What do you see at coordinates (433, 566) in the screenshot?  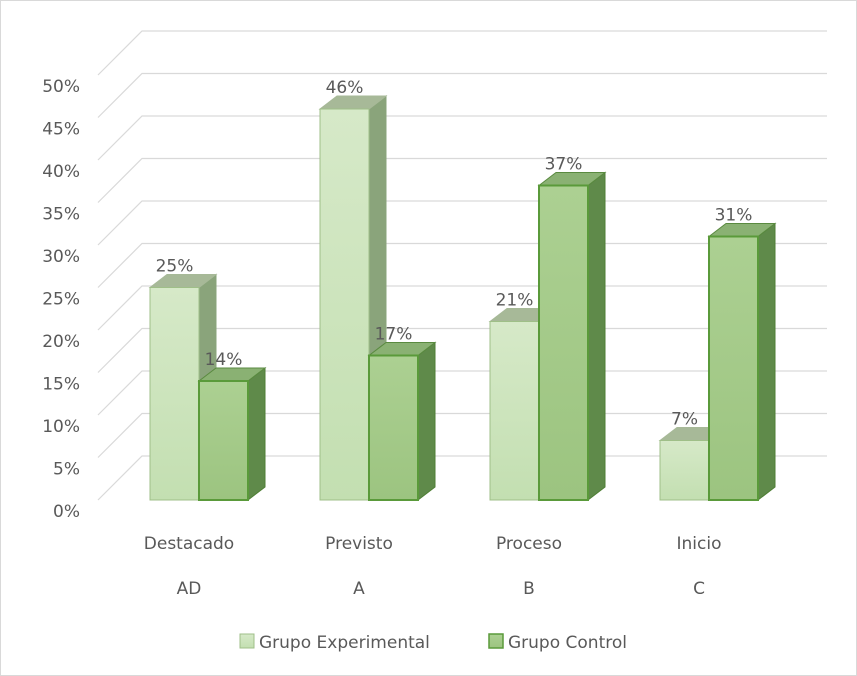 I see `x-axis-categories: Destacado AD Previsto A Proceso B Inicio C` at bounding box center [433, 566].